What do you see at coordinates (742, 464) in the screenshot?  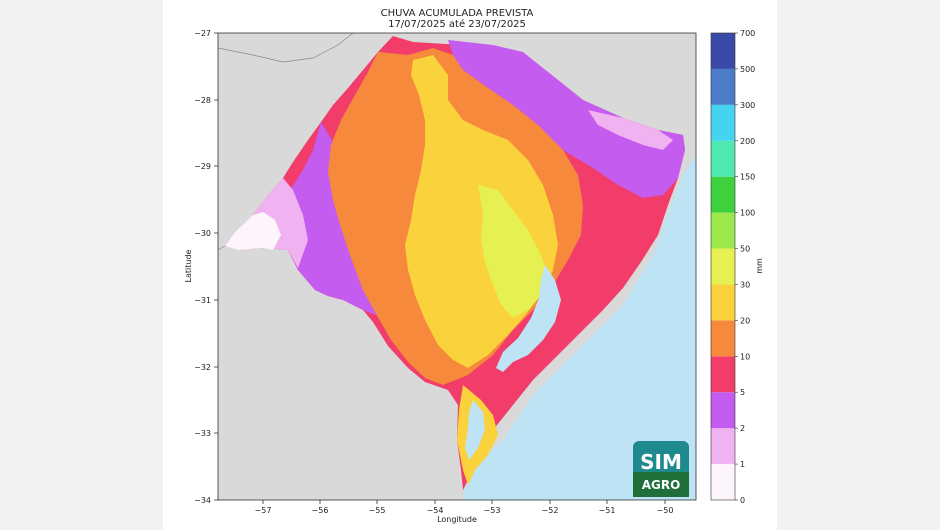 I see `colorbar-tick-label: 1` at bounding box center [742, 464].